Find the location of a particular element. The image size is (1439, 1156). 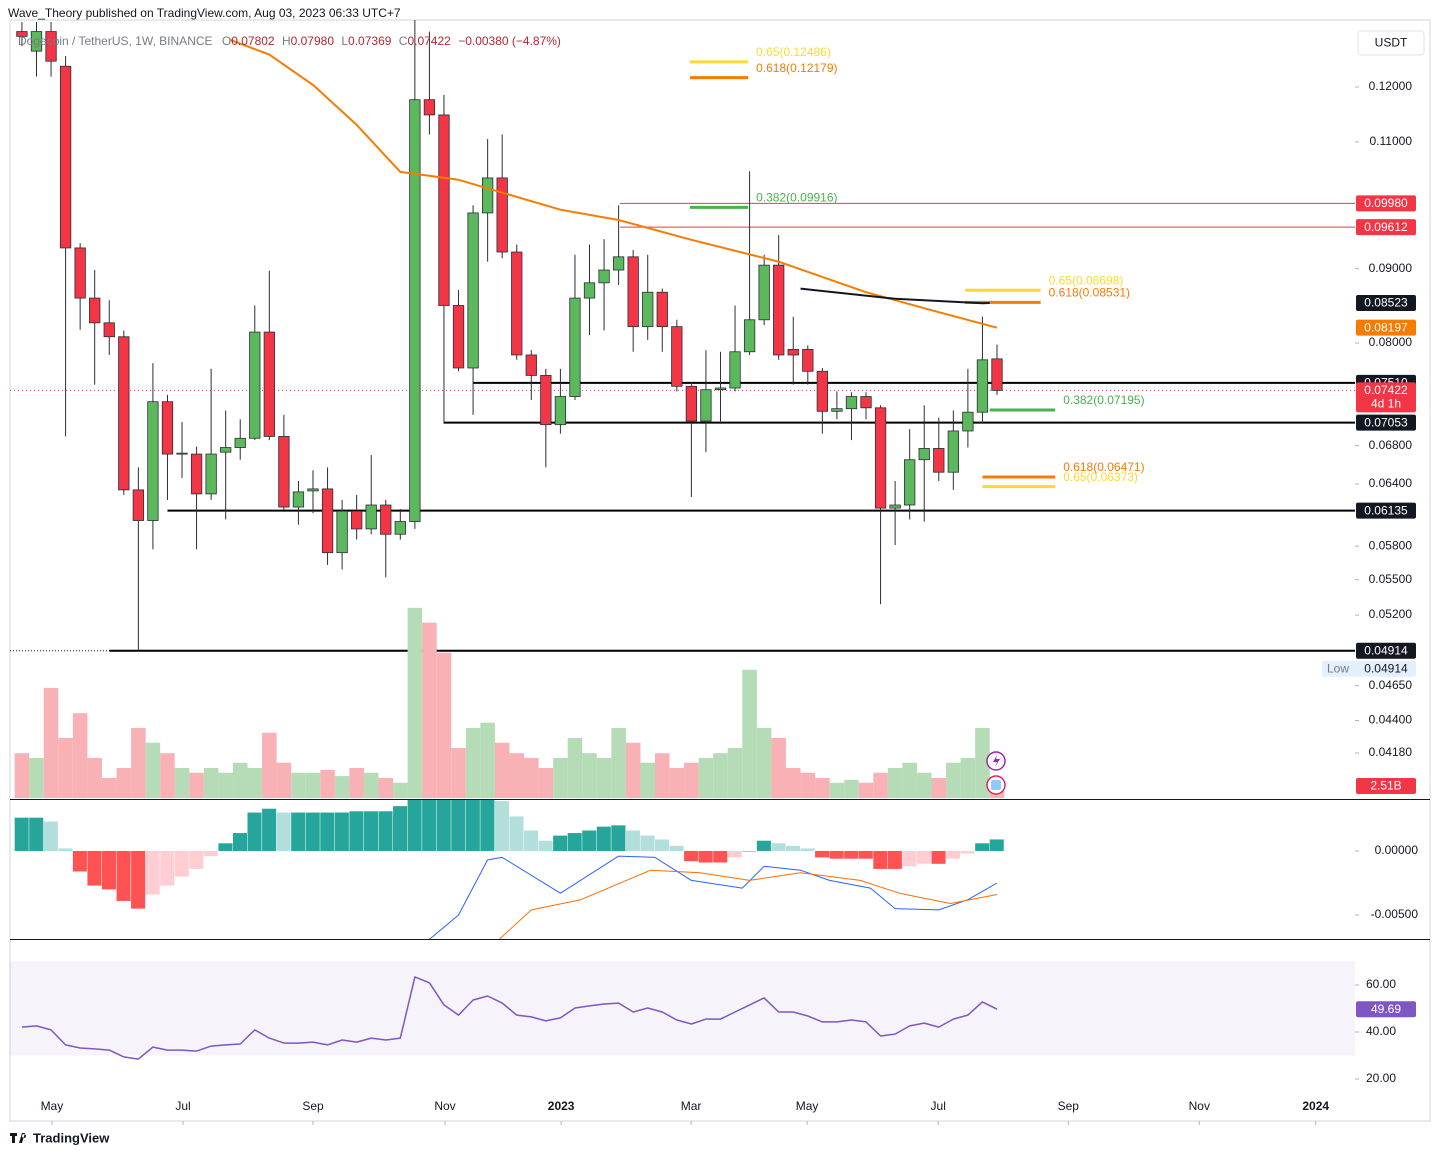

moving-average is located at coordinates (613, 183).